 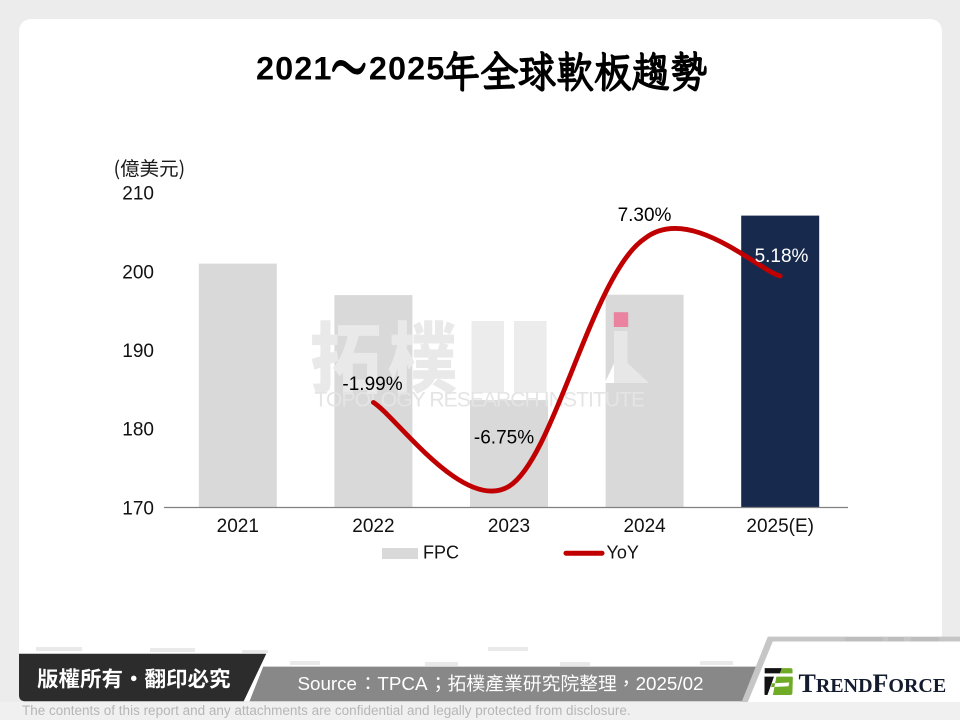 I want to click on svg-text: 2024, so click(x=644, y=526).